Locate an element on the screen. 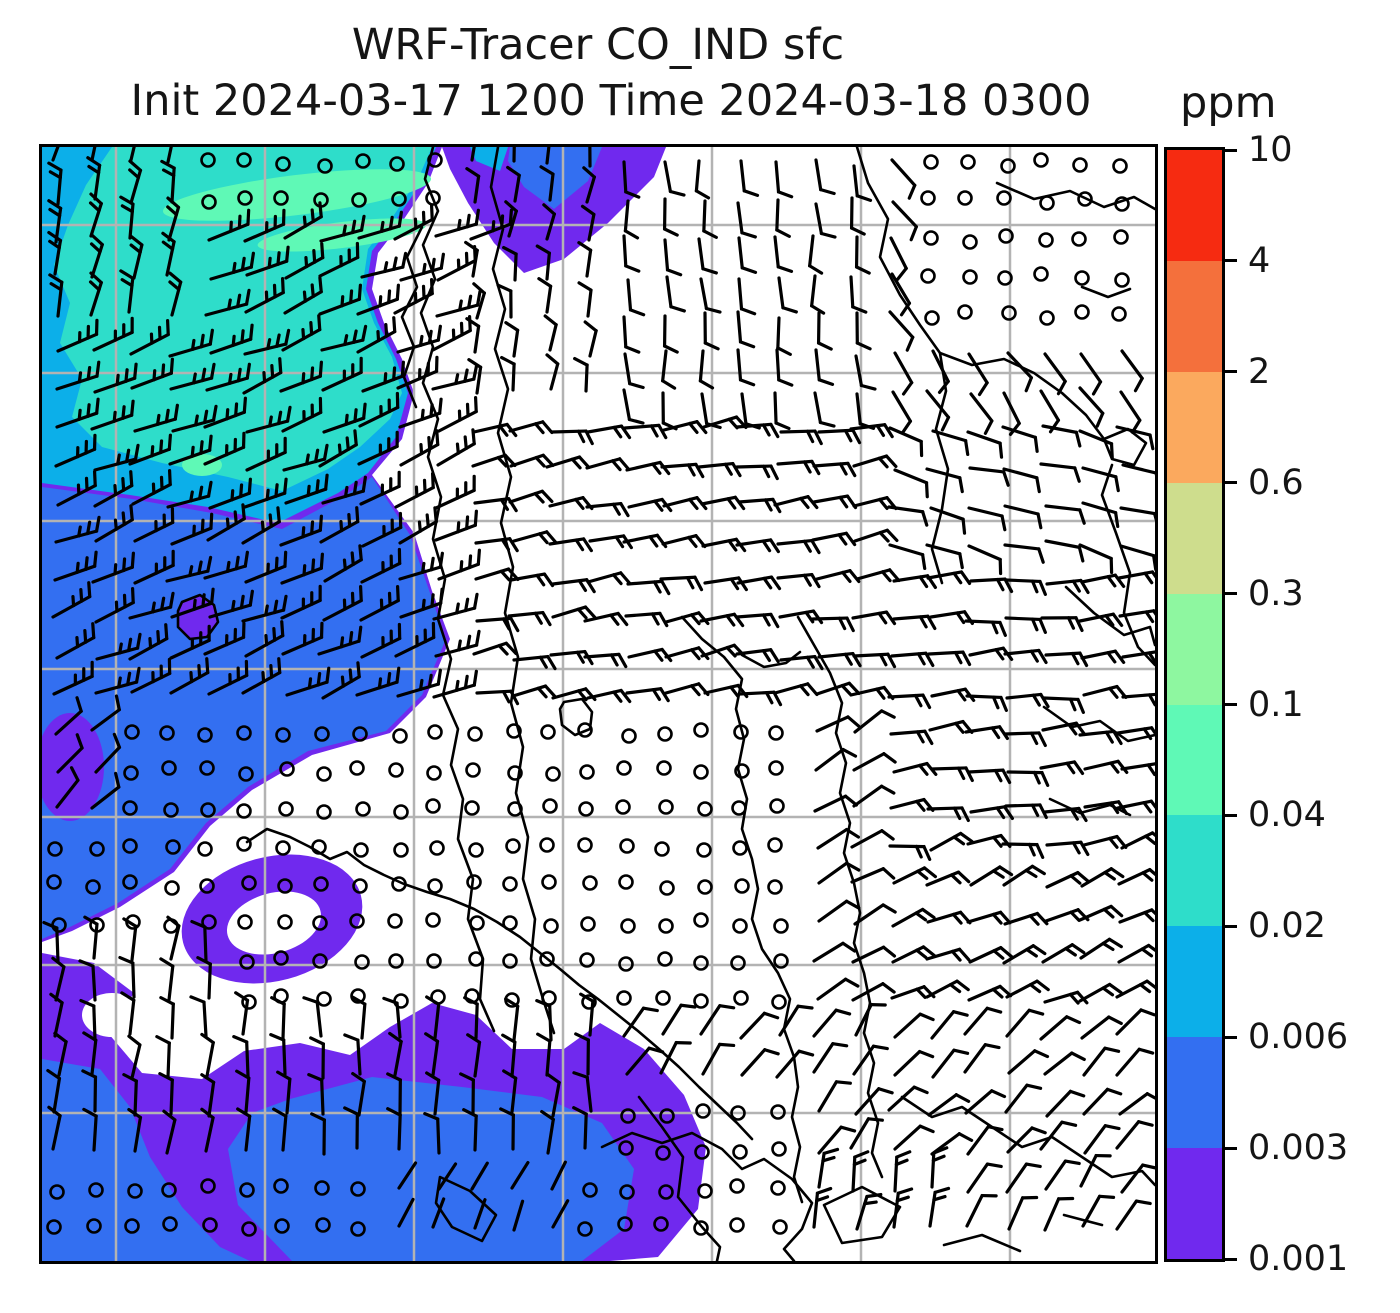 The width and height of the screenshot is (1400, 1313). colorbar-tick is located at coordinates (1229, 1259).